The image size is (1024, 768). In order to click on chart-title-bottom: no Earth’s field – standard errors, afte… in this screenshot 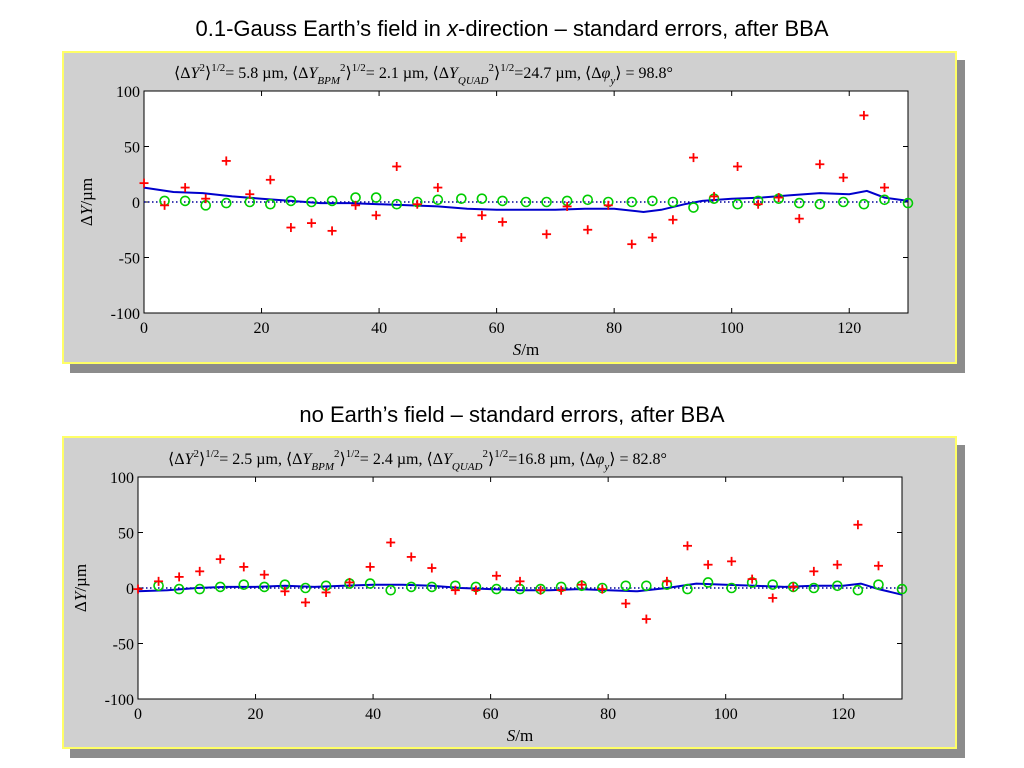, I will do `click(512, 414)`.